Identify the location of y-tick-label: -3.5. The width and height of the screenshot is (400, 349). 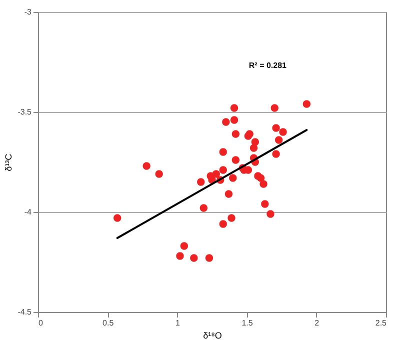
(25, 112).